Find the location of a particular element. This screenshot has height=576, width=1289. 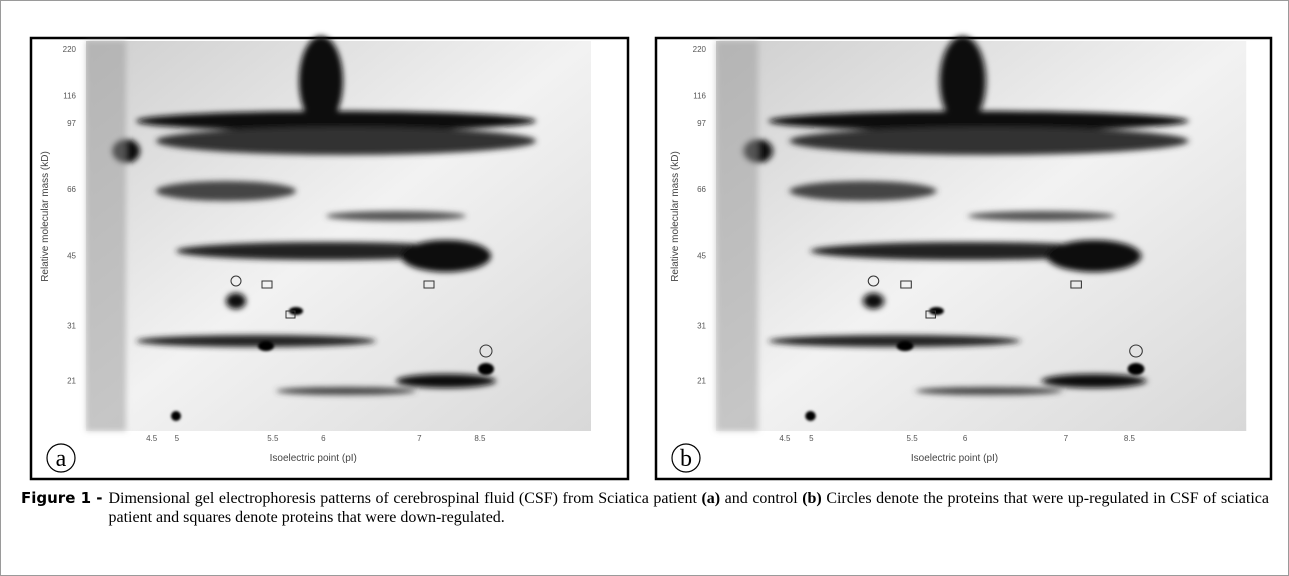

caption-part: (a) is located at coordinates (711, 498).